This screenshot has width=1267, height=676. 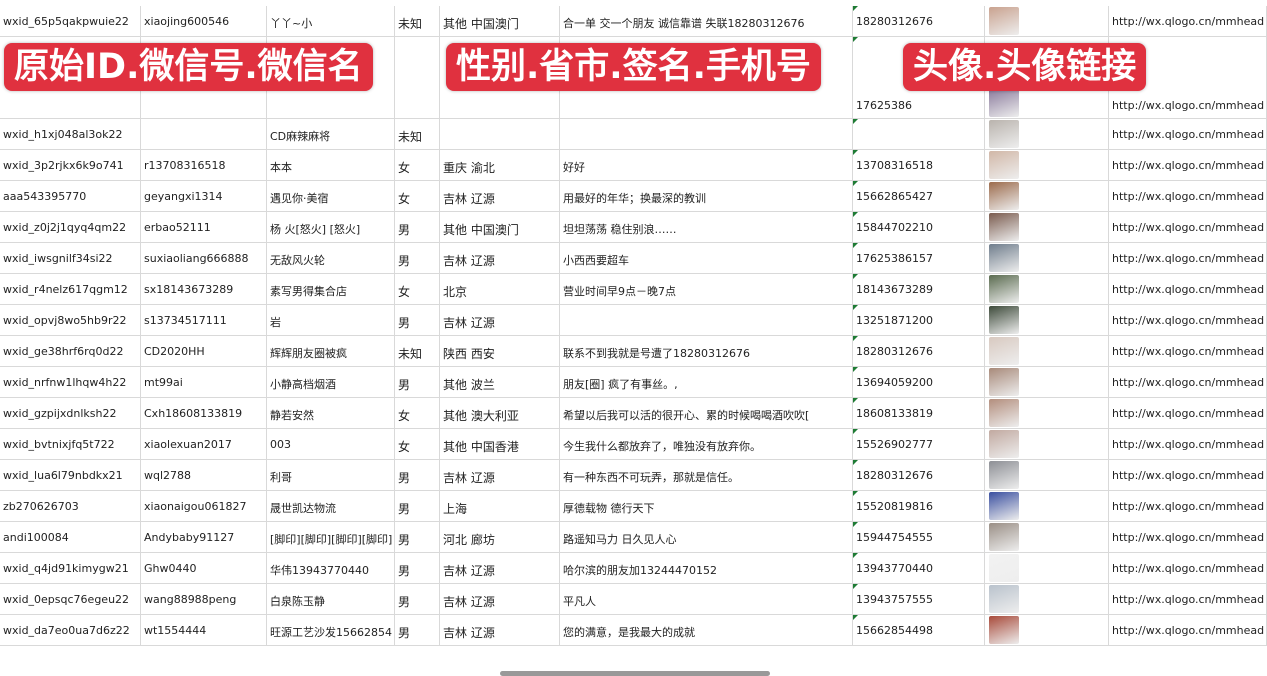 What do you see at coordinates (331, 599) in the screenshot?
I see `wechat-name-cell: 白泉陈玉静` at bounding box center [331, 599].